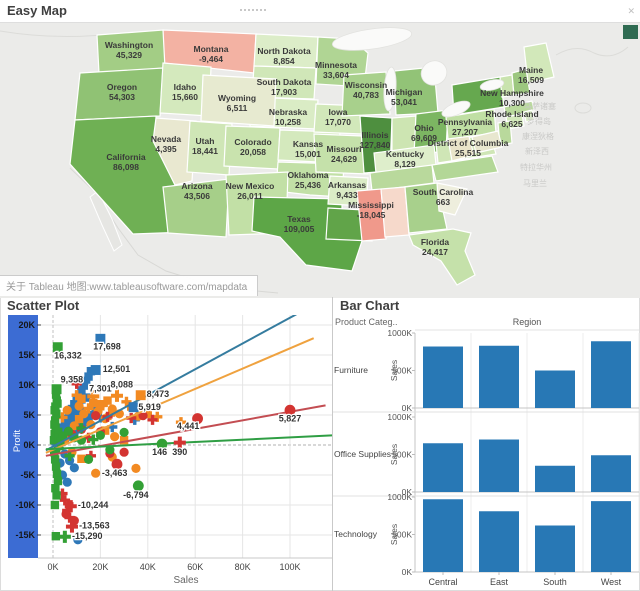  I want to click on svg-text: Rhode Island, so click(511, 114).